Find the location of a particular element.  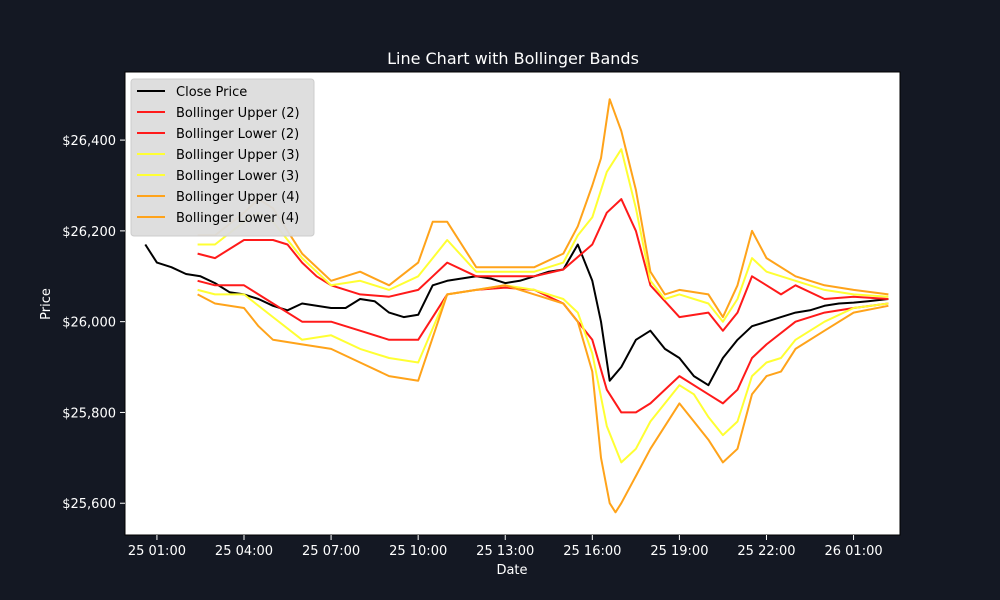

legend-label-bollinger-upper-2: Bollinger Upper (2) is located at coordinates (238, 113).